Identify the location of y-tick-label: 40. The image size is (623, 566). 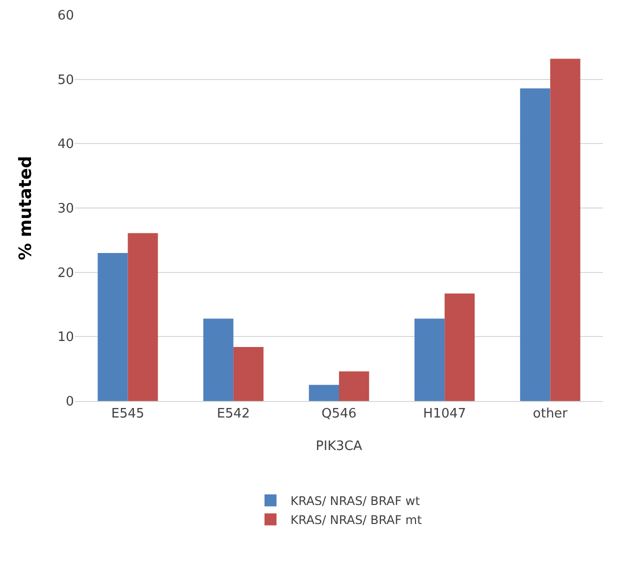
(65, 144).